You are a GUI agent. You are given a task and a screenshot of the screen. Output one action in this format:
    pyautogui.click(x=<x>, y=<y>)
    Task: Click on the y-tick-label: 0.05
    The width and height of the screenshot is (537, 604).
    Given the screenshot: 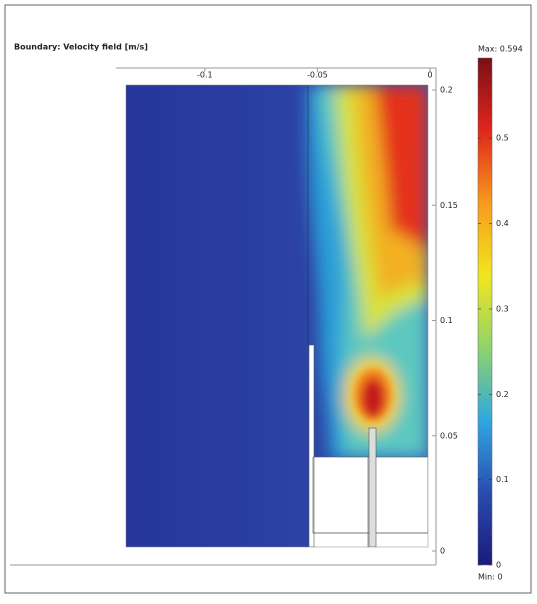 What is the action you would take?
    pyautogui.click(x=449, y=435)
    